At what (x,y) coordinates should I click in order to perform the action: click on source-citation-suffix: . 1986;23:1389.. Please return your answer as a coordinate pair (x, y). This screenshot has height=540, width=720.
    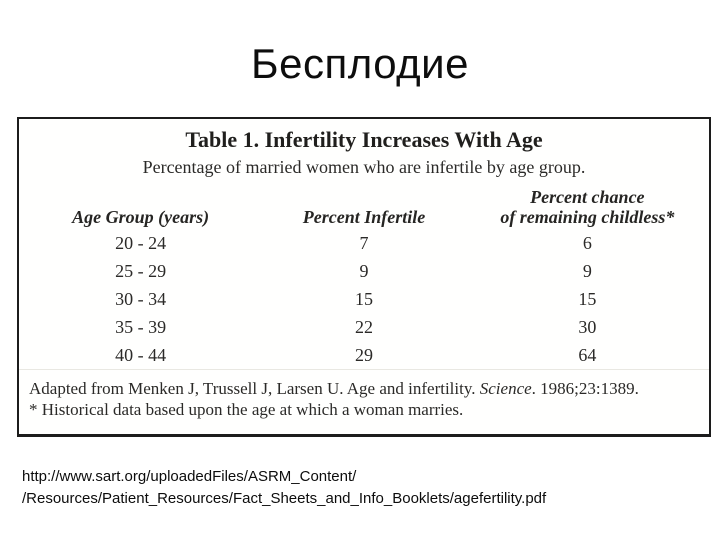
    Looking at the image, I should click on (585, 388).